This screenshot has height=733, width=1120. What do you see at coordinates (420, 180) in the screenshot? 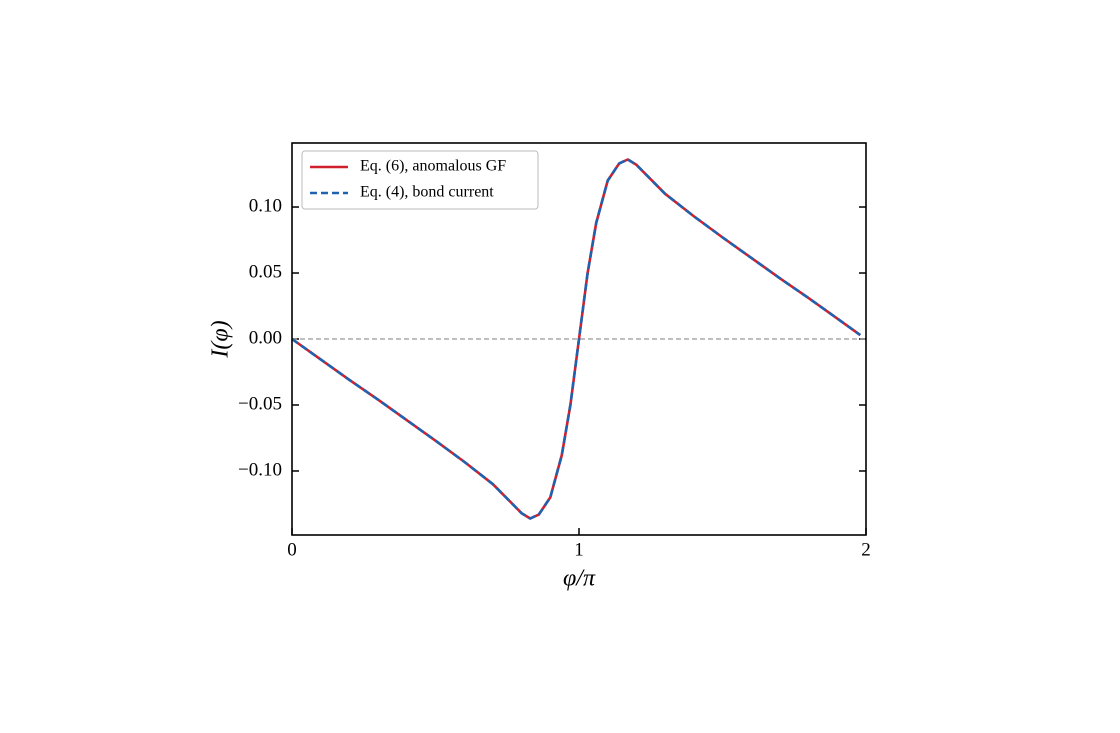
I see `legend-box` at bounding box center [420, 180].